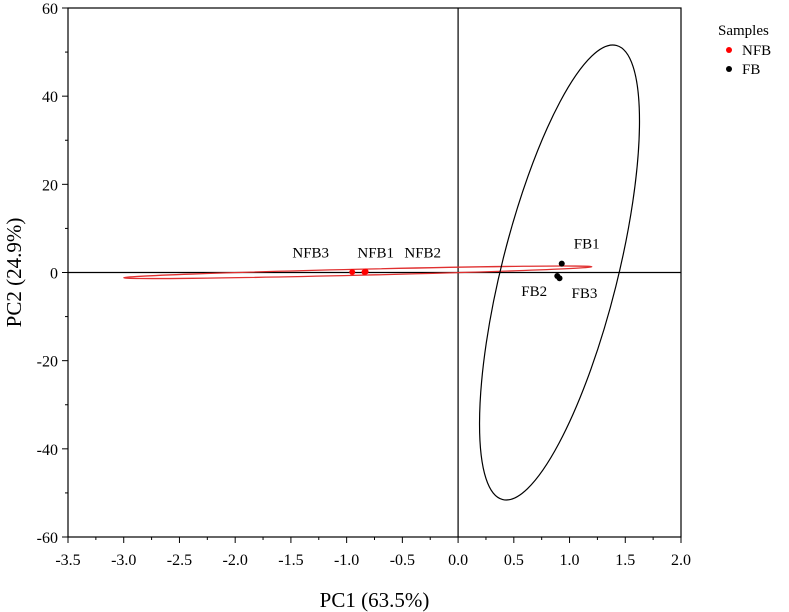 This screenshot has height=612, width=789. Describe the element at coordinates (47, 362) in the screenshot. I see `y-tick-label: -20` at that location.